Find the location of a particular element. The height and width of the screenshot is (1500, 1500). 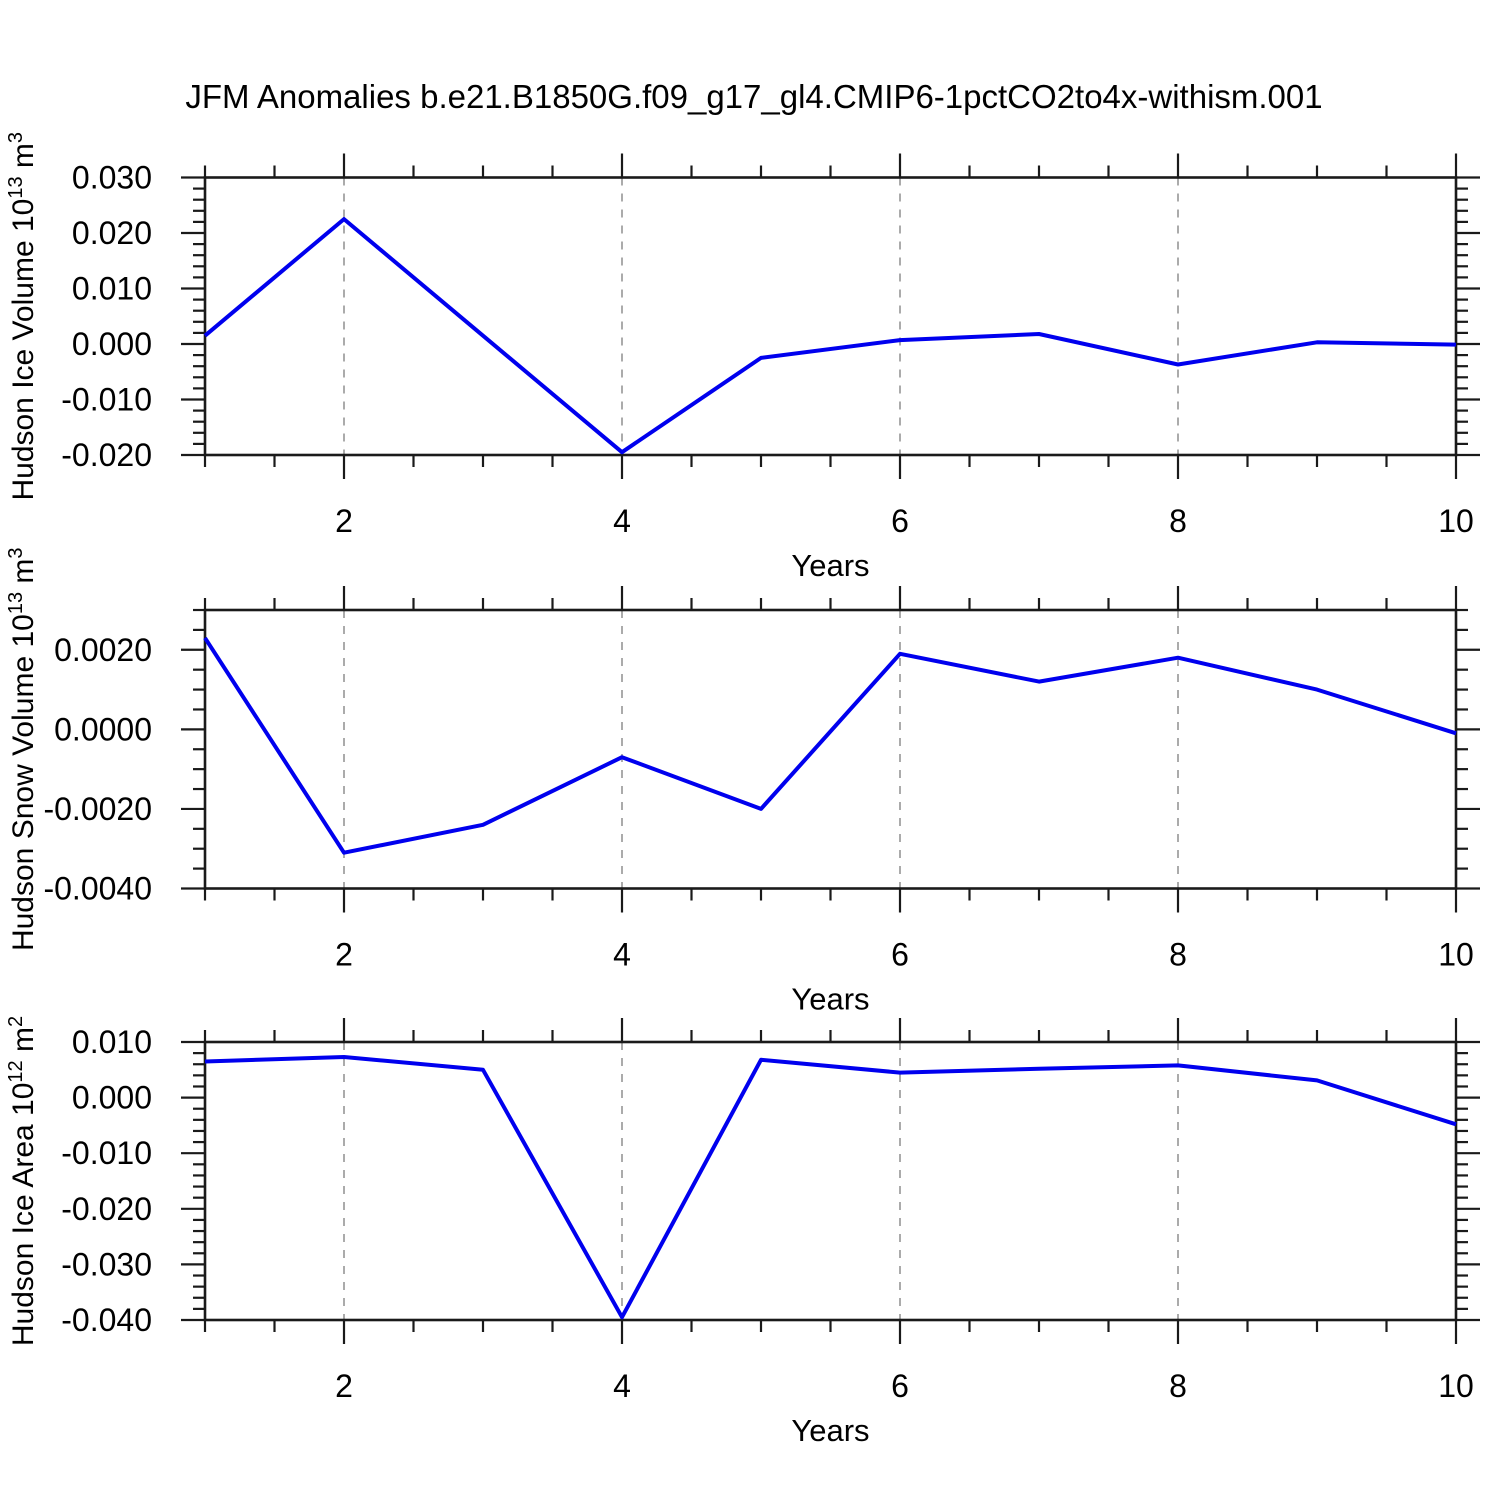

y-tick-label: -0.0020 is located at coordinates (97, 809).